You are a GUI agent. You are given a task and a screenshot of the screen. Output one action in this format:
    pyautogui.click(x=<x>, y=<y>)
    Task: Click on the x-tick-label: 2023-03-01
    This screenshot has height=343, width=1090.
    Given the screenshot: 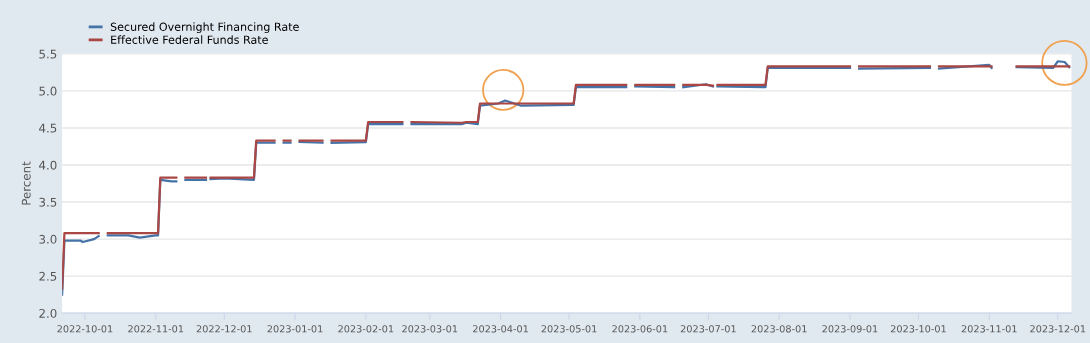 What is the action you would take?
    pyautogui.click(x=430, y=329)
    